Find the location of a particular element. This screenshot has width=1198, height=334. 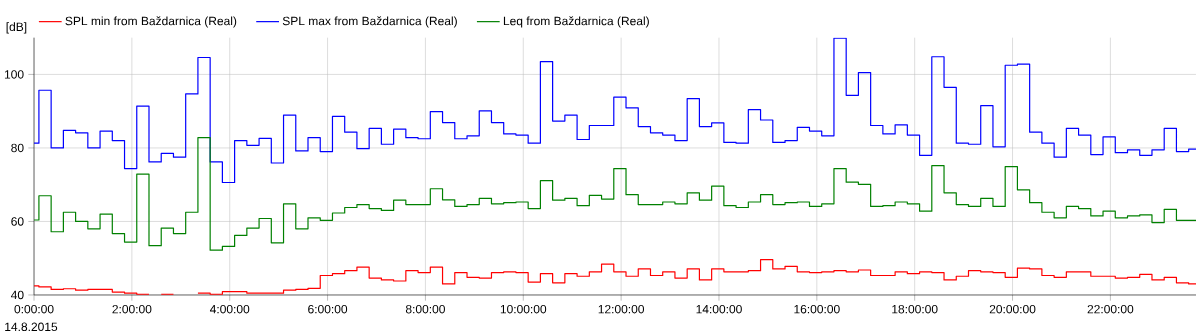

x-tick-label: 18:00:00 is located at coordinates (915, 309).